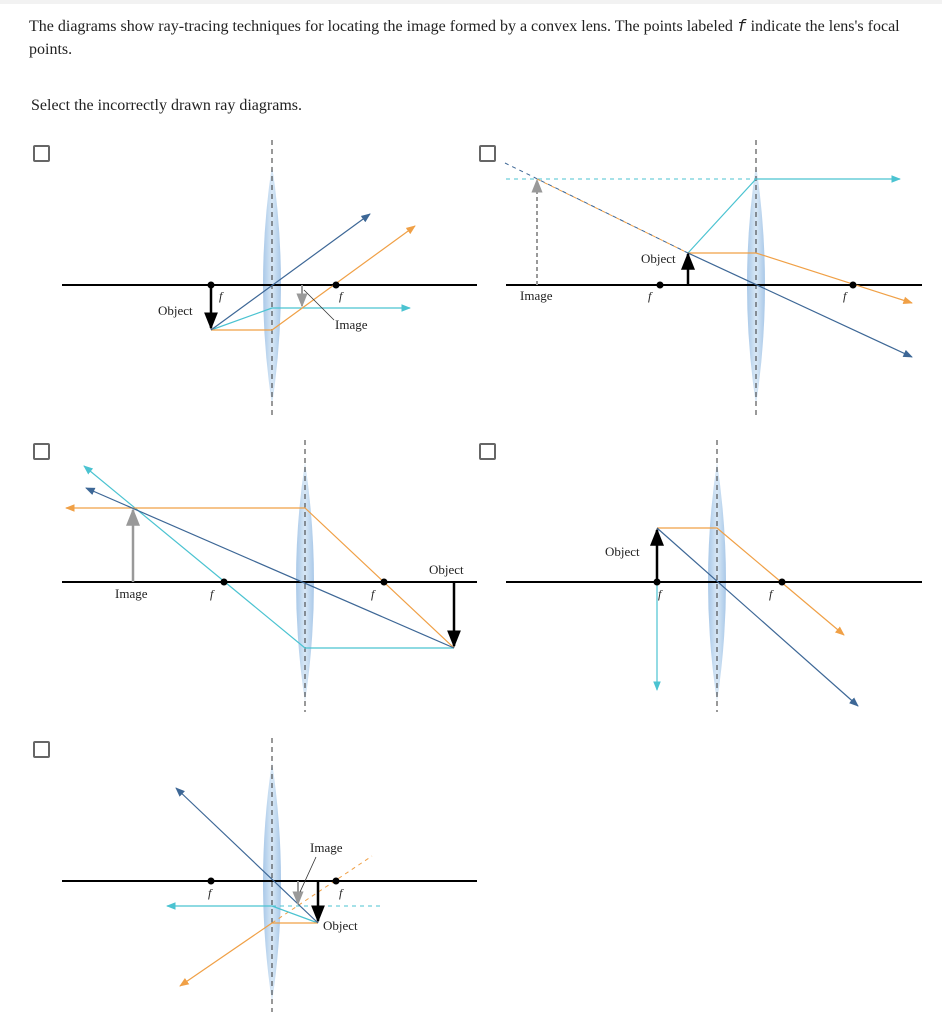  Describe the element at coordinates (771, 594) in the screenshot. I see `focal-label-4b: f` at that location.